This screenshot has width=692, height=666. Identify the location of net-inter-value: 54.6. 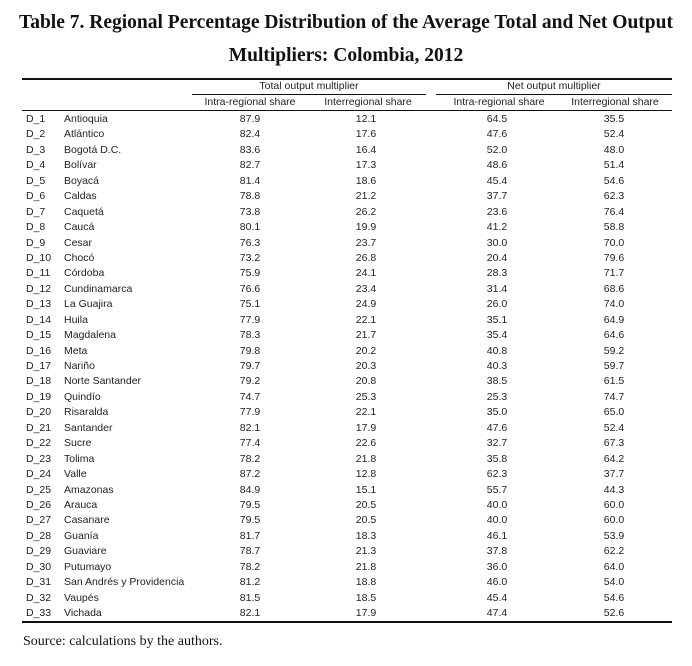
(614, 180).